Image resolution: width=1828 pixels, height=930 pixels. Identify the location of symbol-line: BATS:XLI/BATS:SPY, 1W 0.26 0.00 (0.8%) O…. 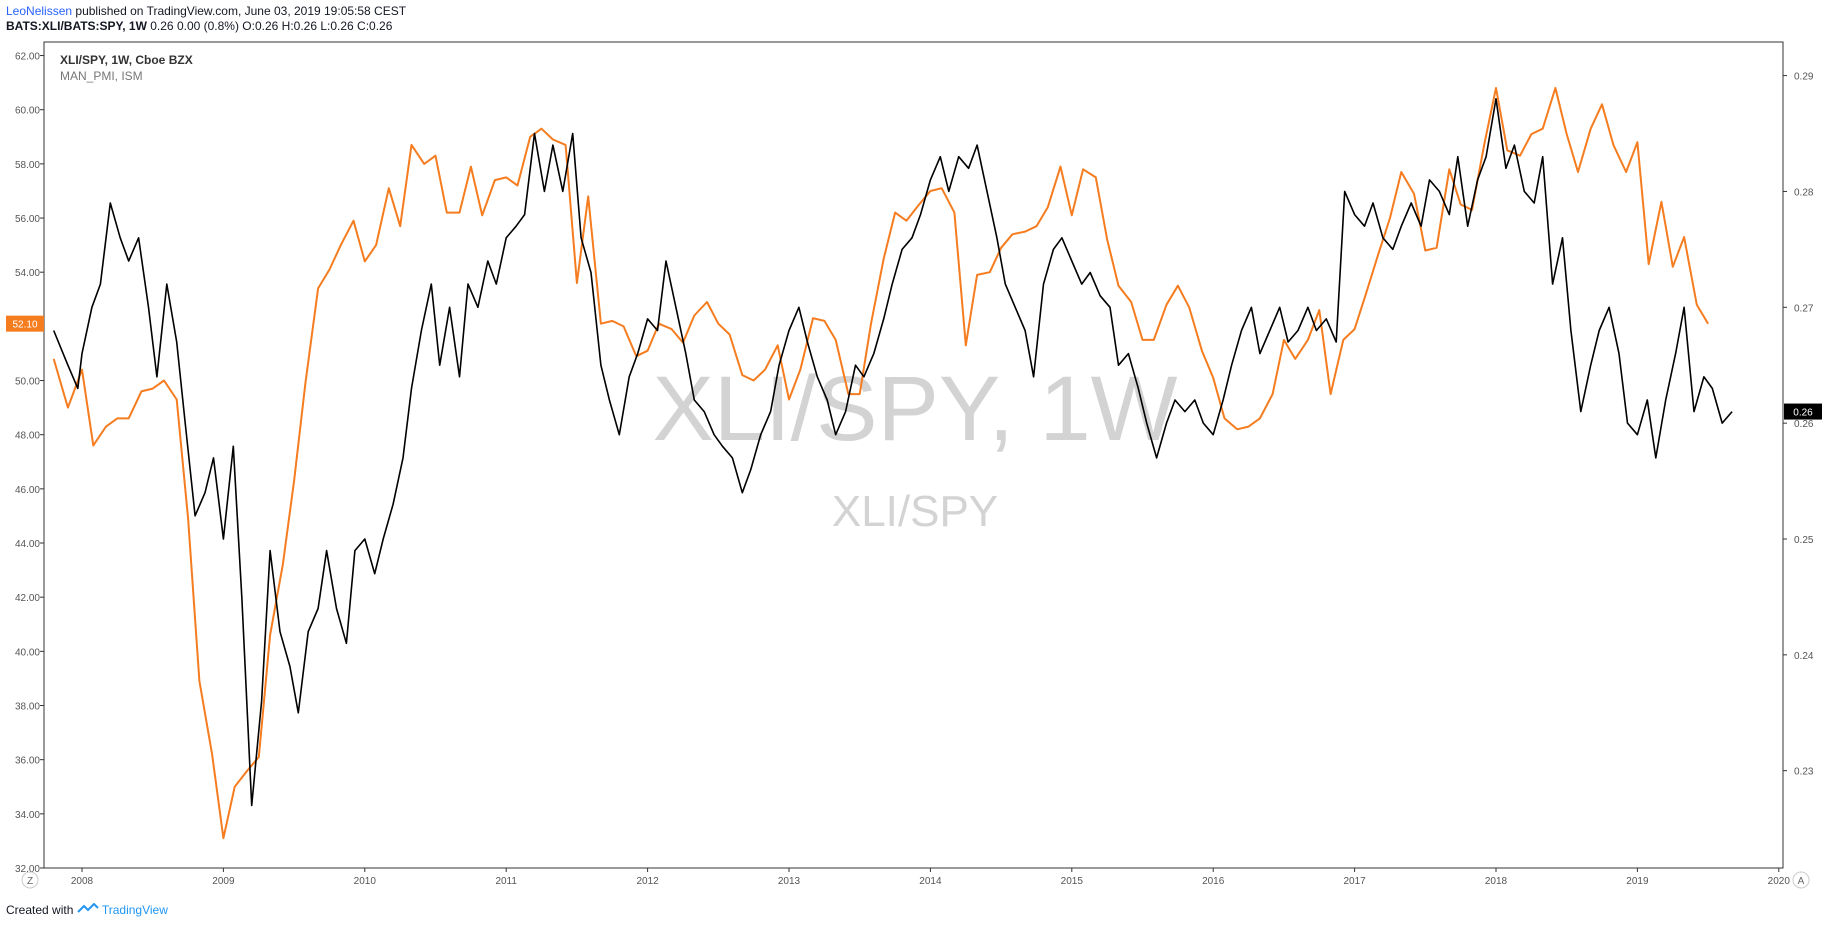
(206, 26).